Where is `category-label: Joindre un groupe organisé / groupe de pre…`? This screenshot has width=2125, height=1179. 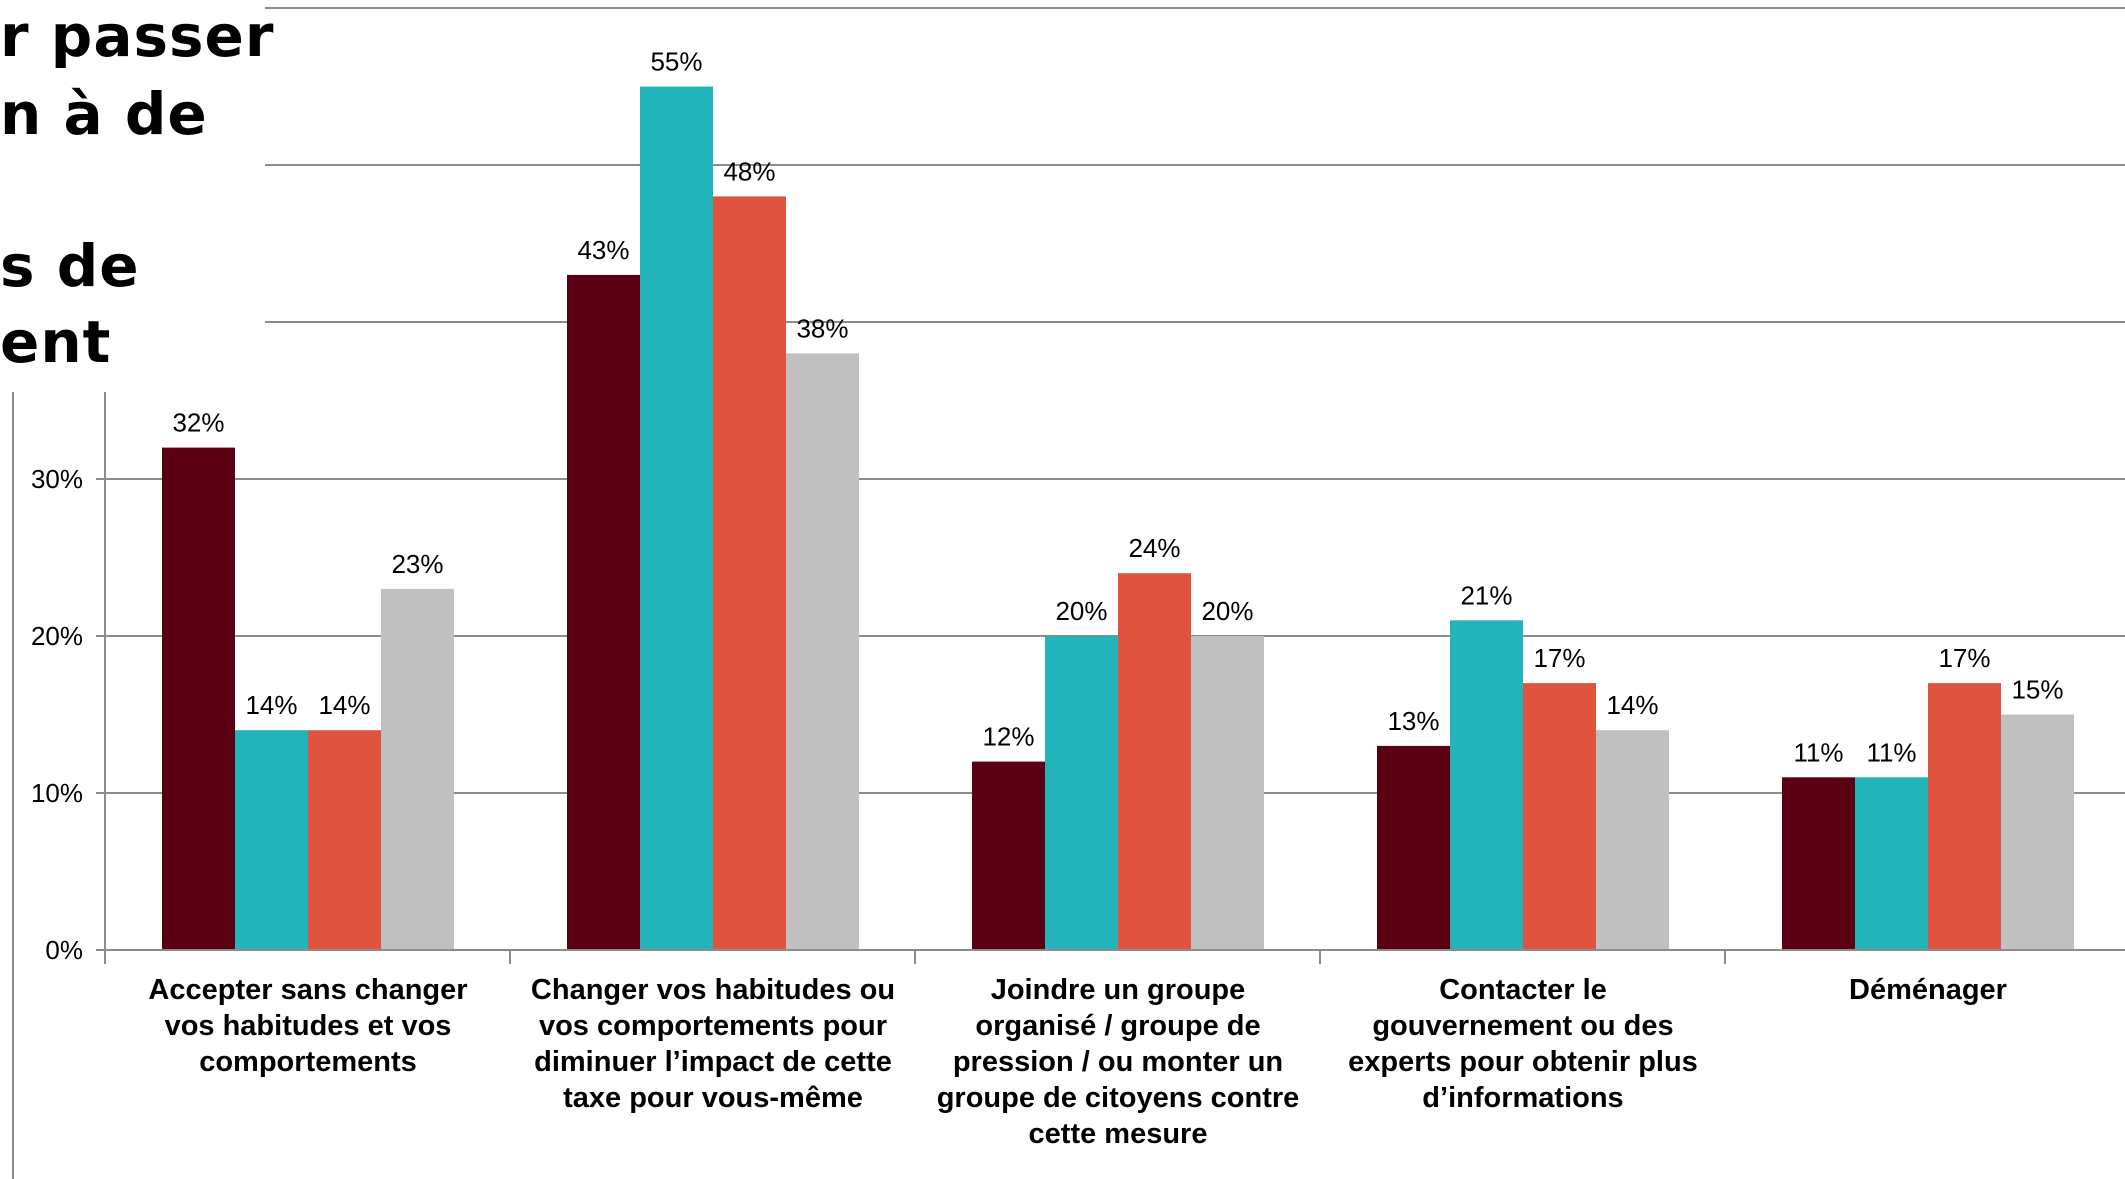
category-label: Joindre un groupe organisé / groupe de pre… is located at coordinates (1118, 1062).